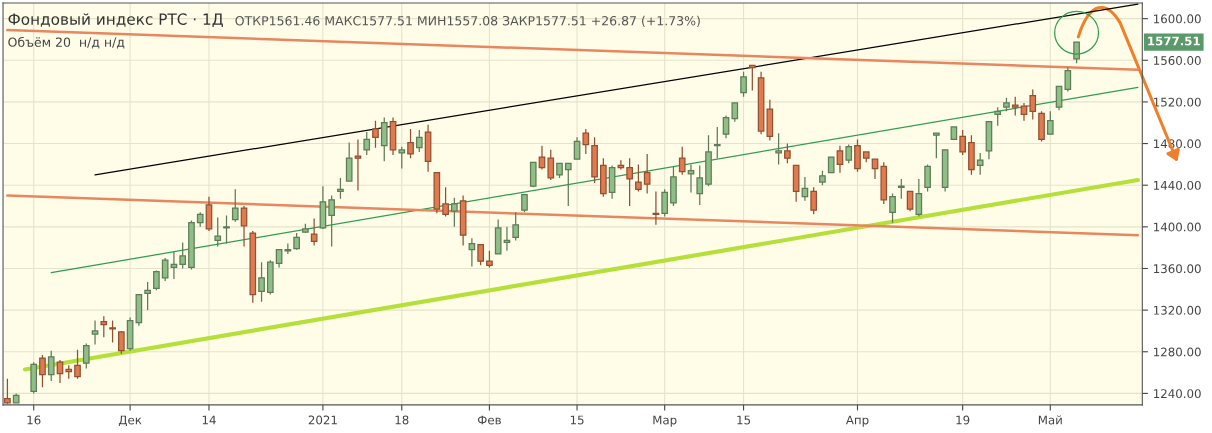 This screenshot has width=1212, height=433. I want to click on x-tick-label: 16, so click(34, 420).